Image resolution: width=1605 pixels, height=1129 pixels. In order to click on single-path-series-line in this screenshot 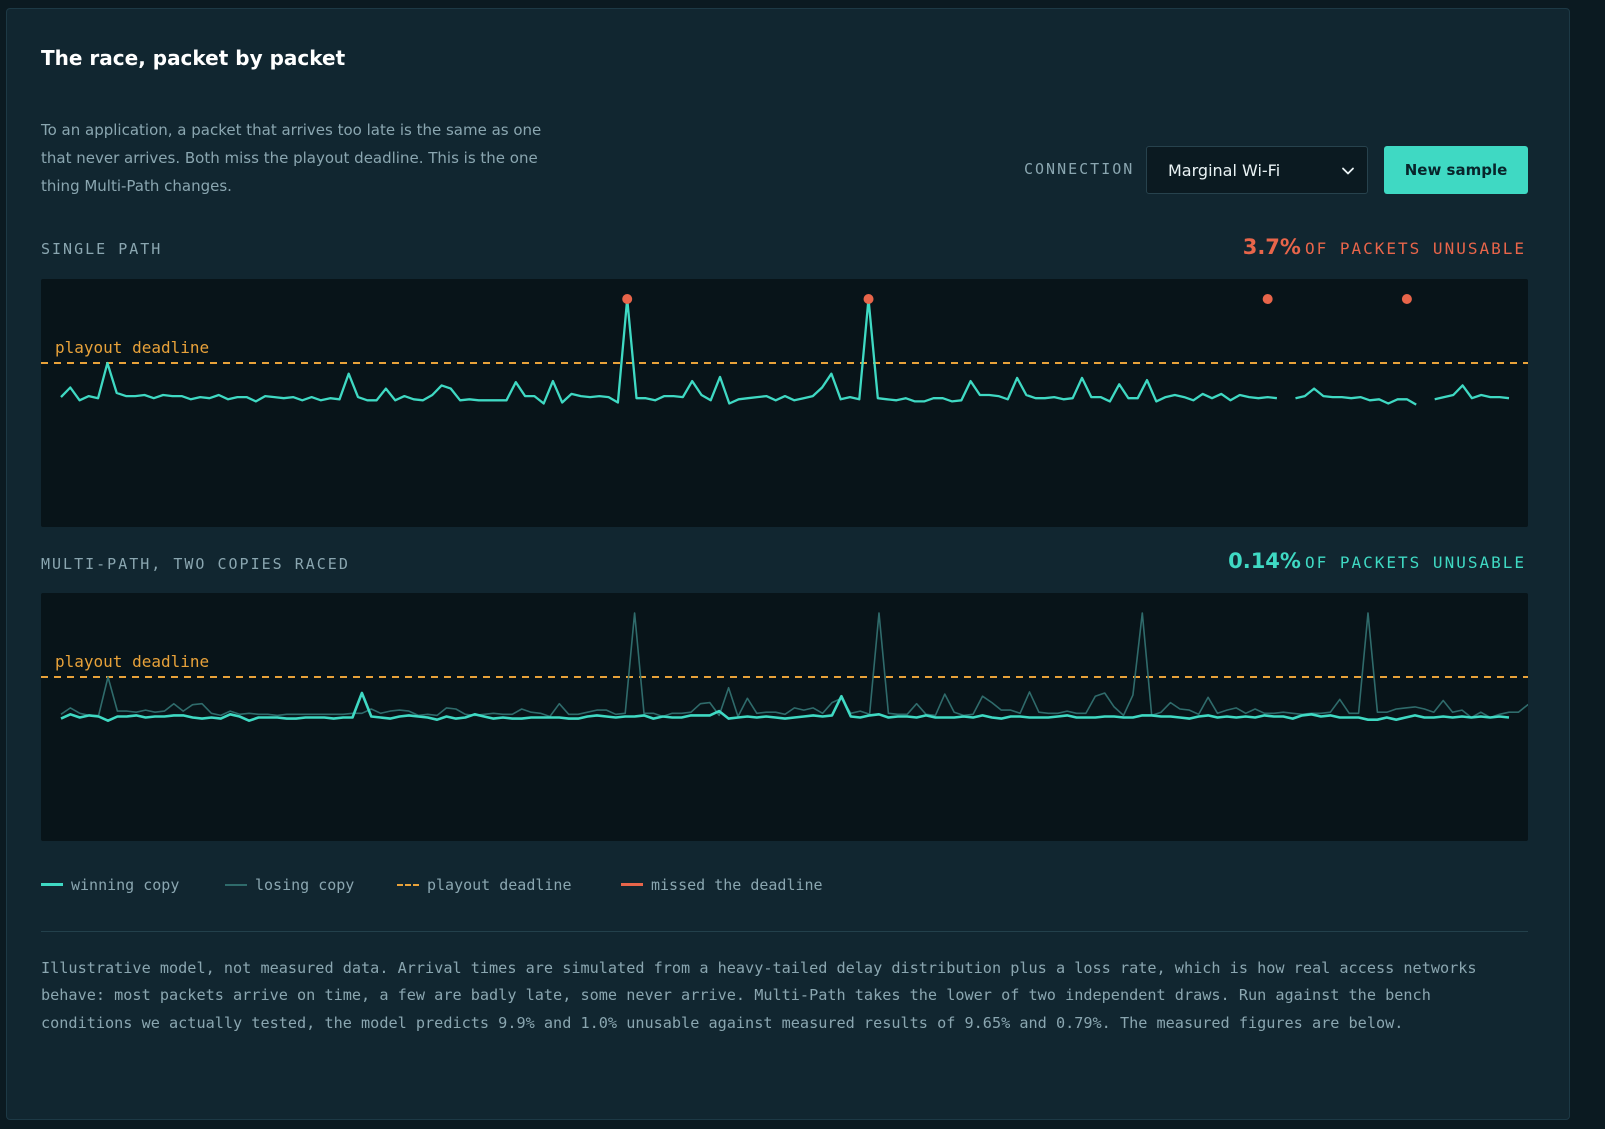, I will do `click(785, 351)`.